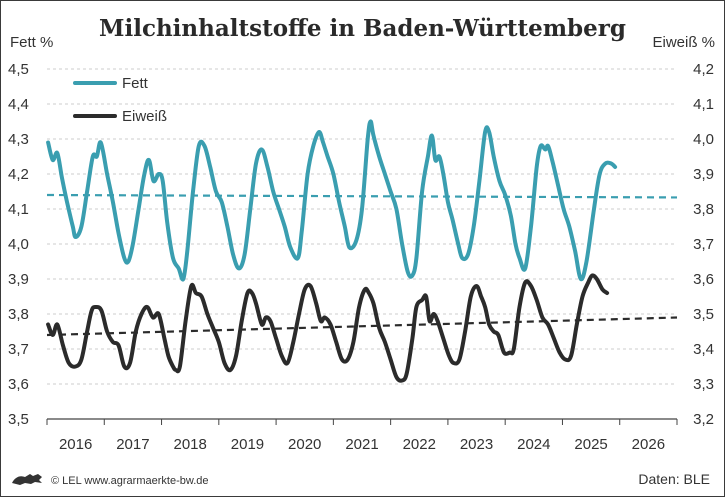  What do you see at coordinates (703, 279) in the screenshot?
I see `y-tick-label-right: 3,6` at bounding box center [703, 279].